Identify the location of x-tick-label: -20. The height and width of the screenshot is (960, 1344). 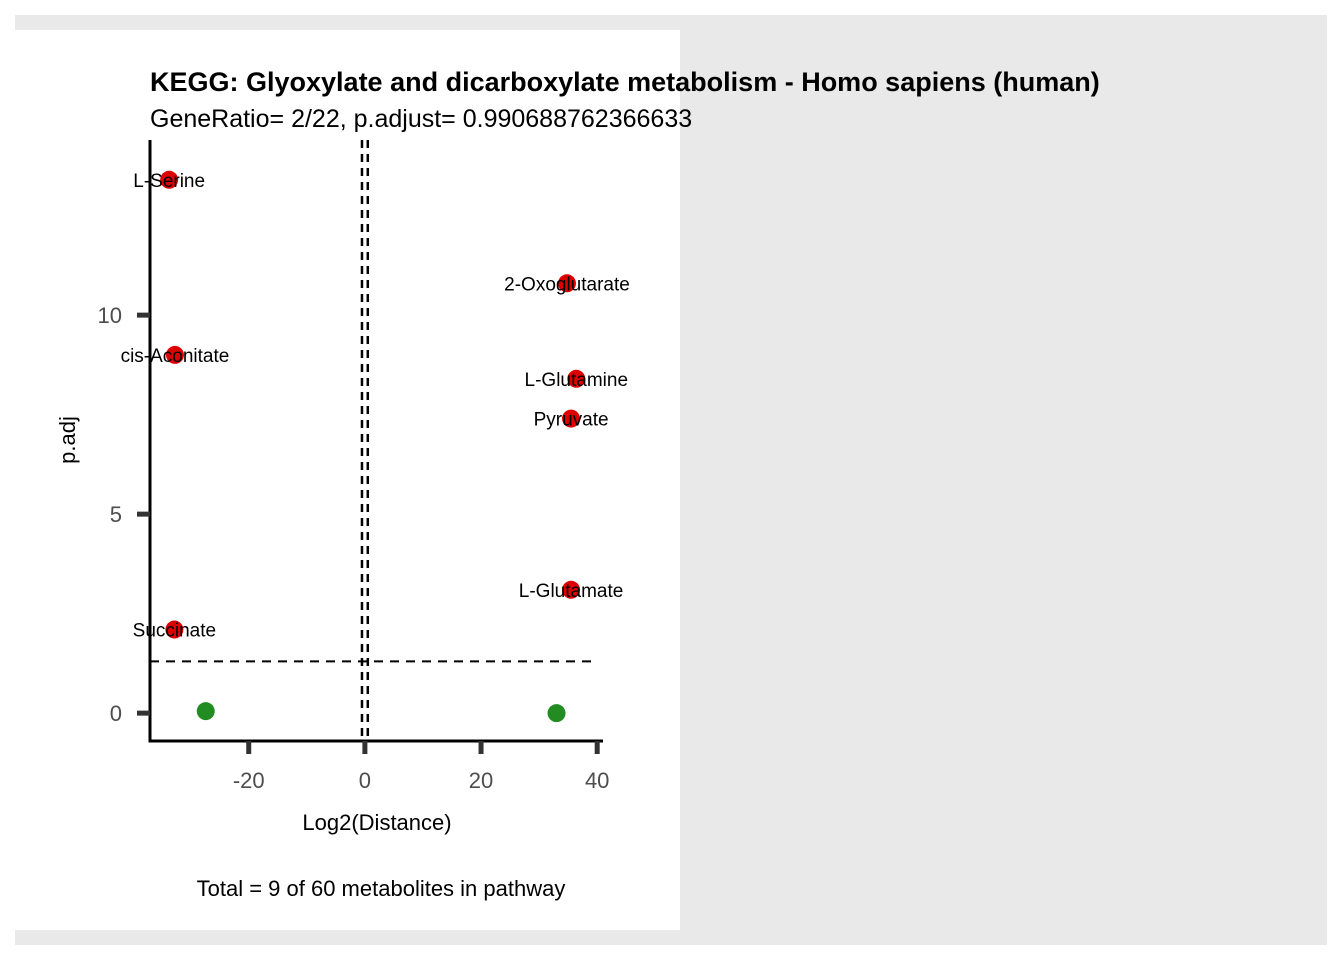
(249, 780).